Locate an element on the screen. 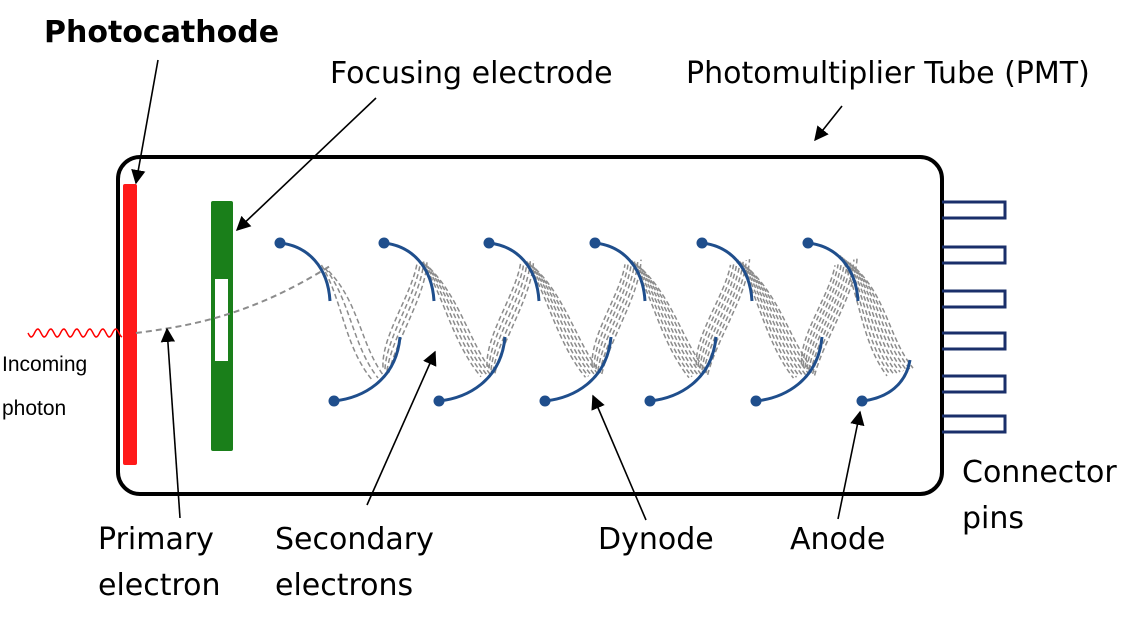  secondary-electron-paths is located at coordinates (617, 318).